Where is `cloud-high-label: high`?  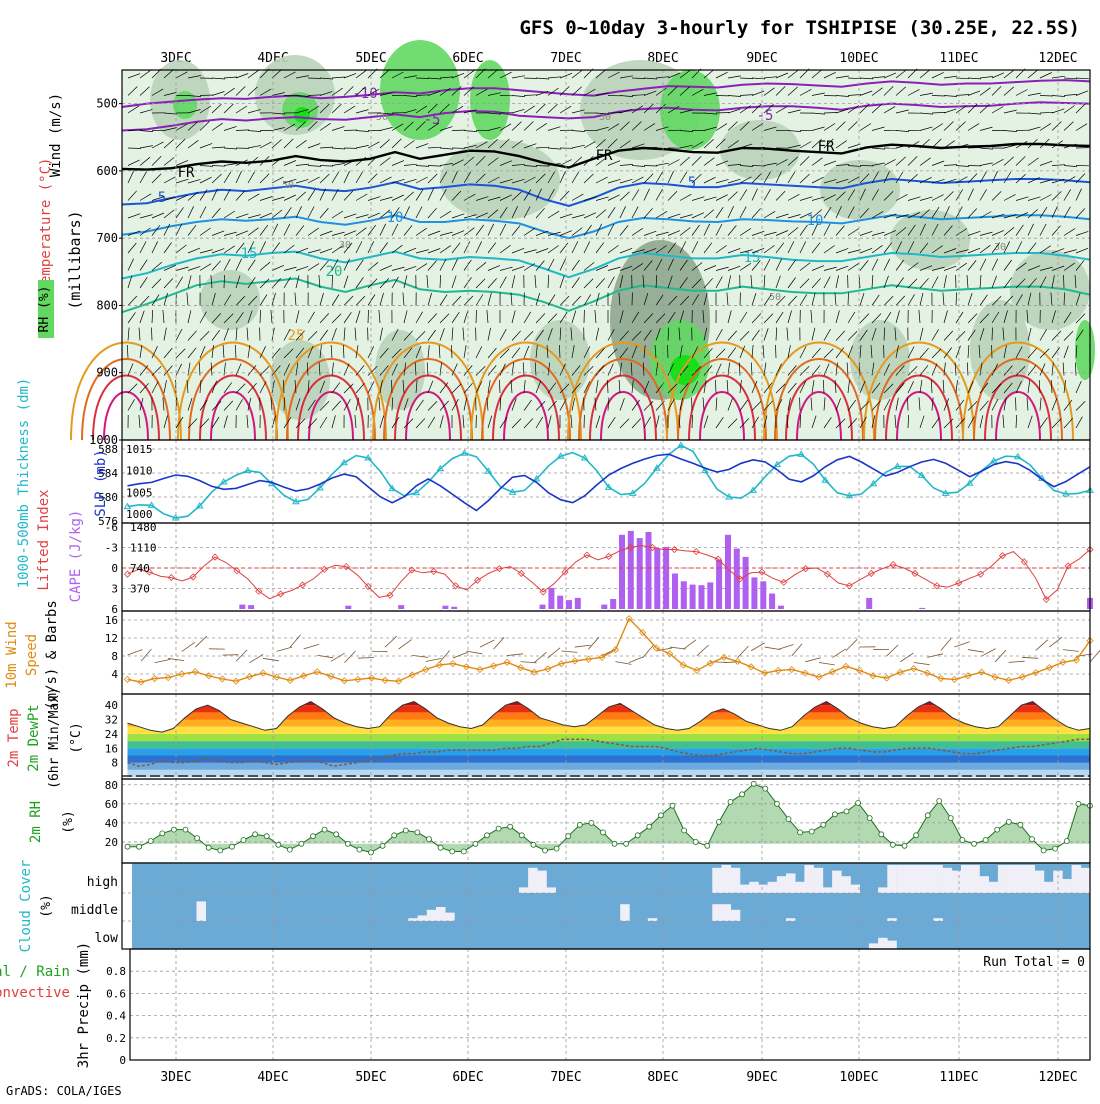
cloud-high-label: high is located at coordinates (102, 882).